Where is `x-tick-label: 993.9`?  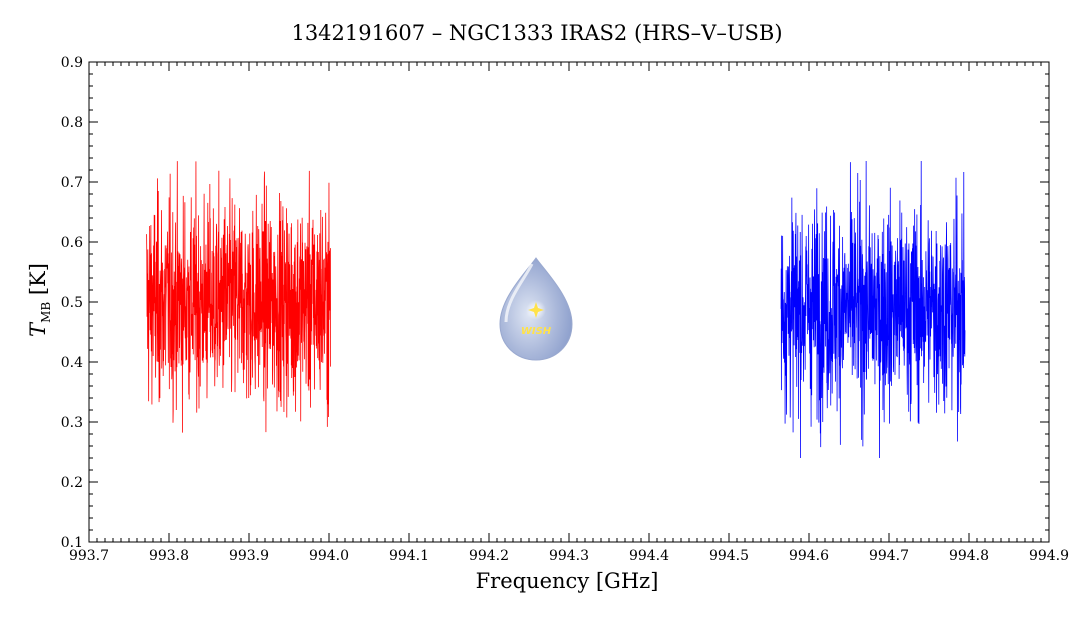
x-tick-label: 993.9 is located at coordinates (249, 556).